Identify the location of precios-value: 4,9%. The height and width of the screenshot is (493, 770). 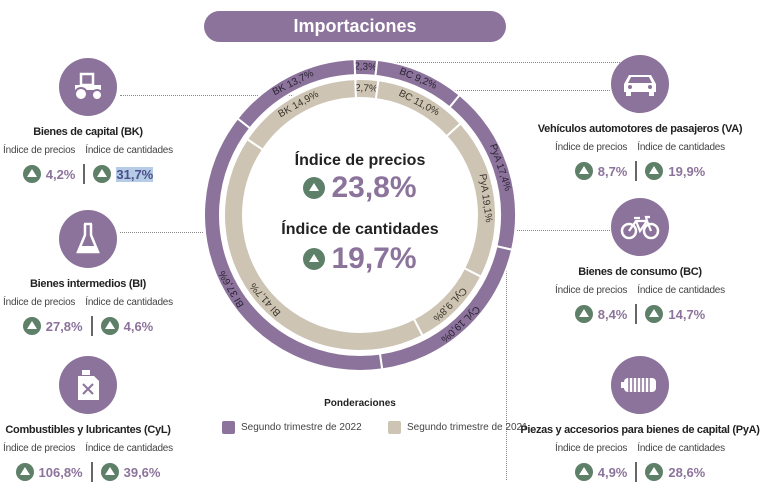
(612, 472).